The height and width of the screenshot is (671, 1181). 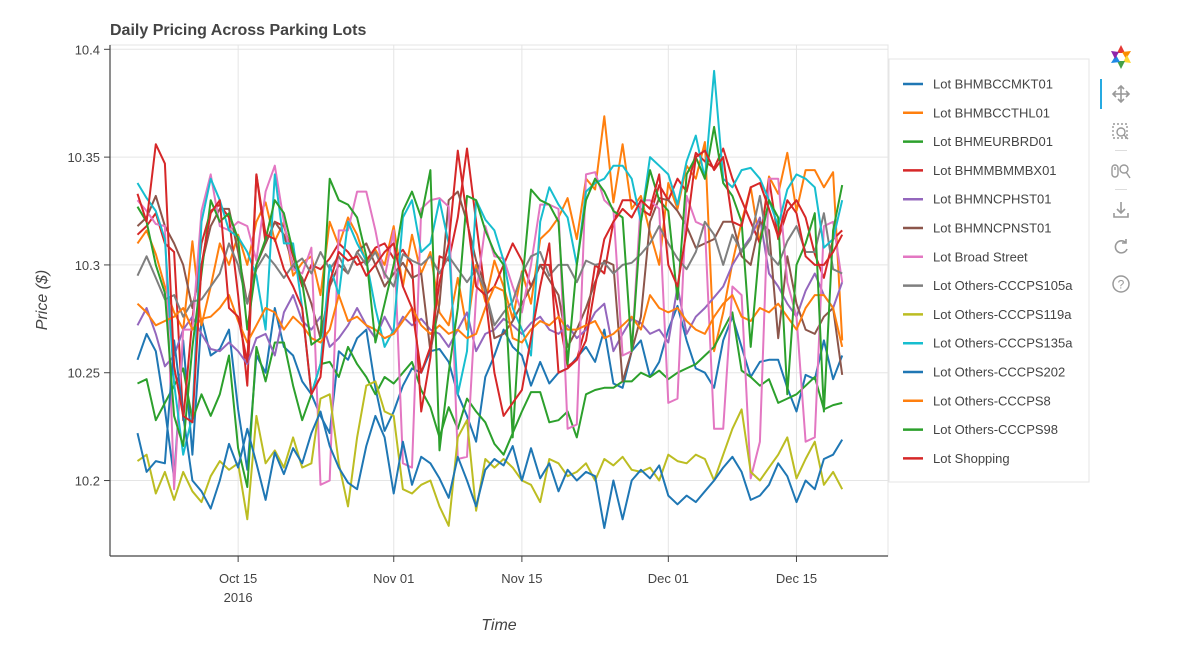 I want to click on legend-label: Lot Broad Street, so click(x=980, y=256).